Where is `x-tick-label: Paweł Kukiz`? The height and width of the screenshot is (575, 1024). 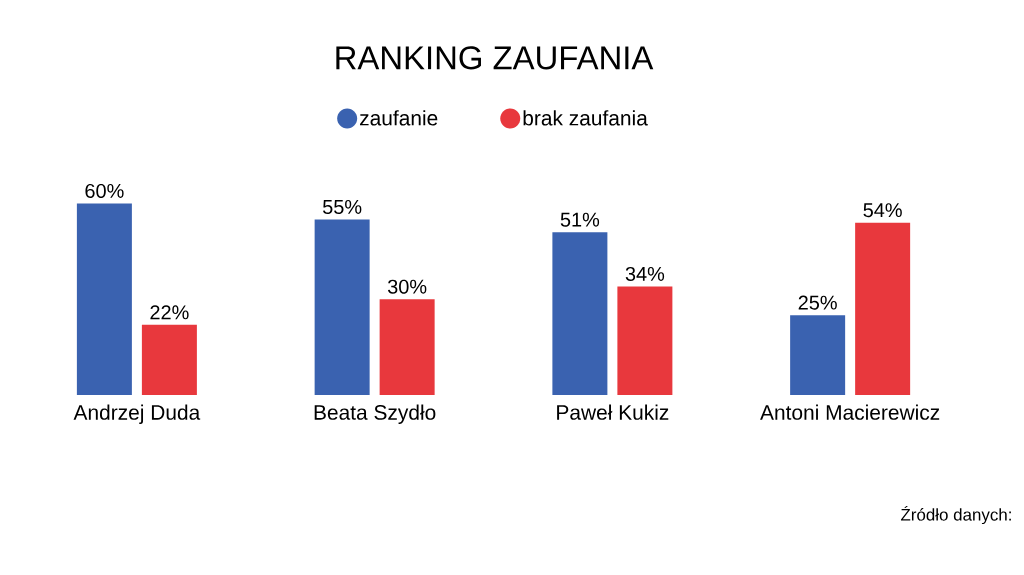 x-tick-label: Paweł Kukiz is located at coordinates (613, 412).